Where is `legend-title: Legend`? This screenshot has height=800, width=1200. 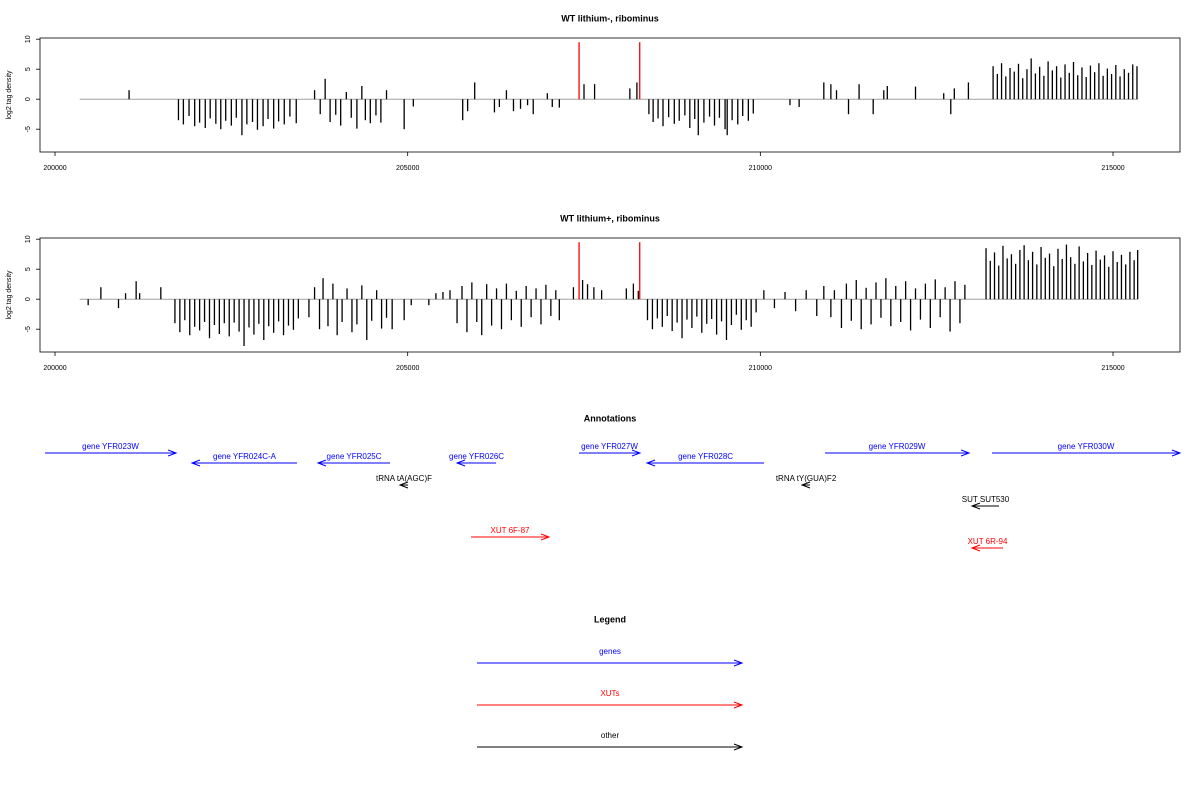
legend-title: Legend is located at coordinates (610, 619).